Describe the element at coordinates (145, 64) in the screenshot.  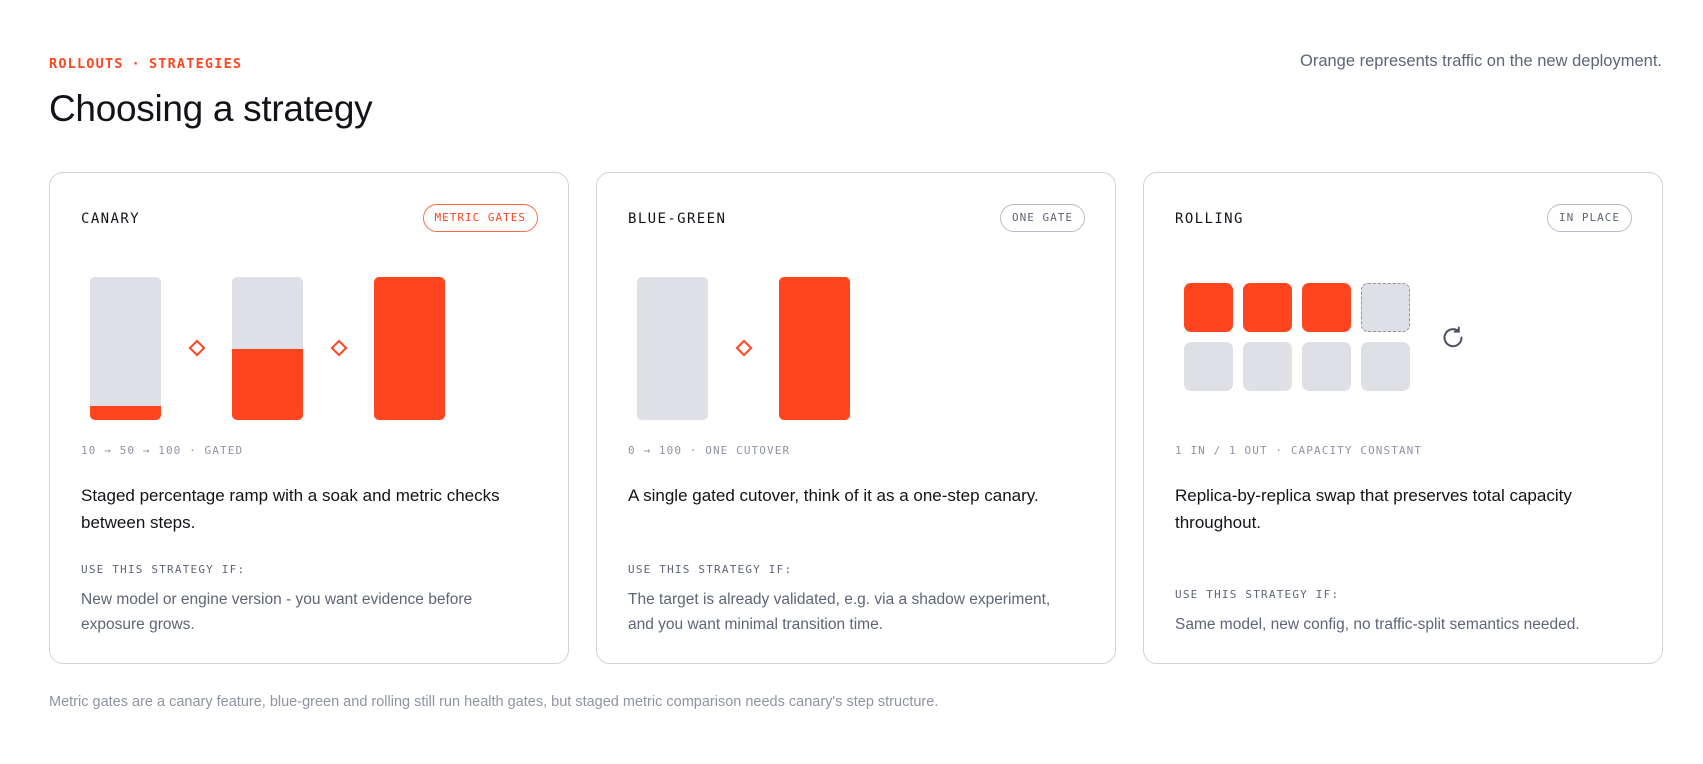
I see `breadcrumb: ROLLOUTS · STRATEGIES` at that location.